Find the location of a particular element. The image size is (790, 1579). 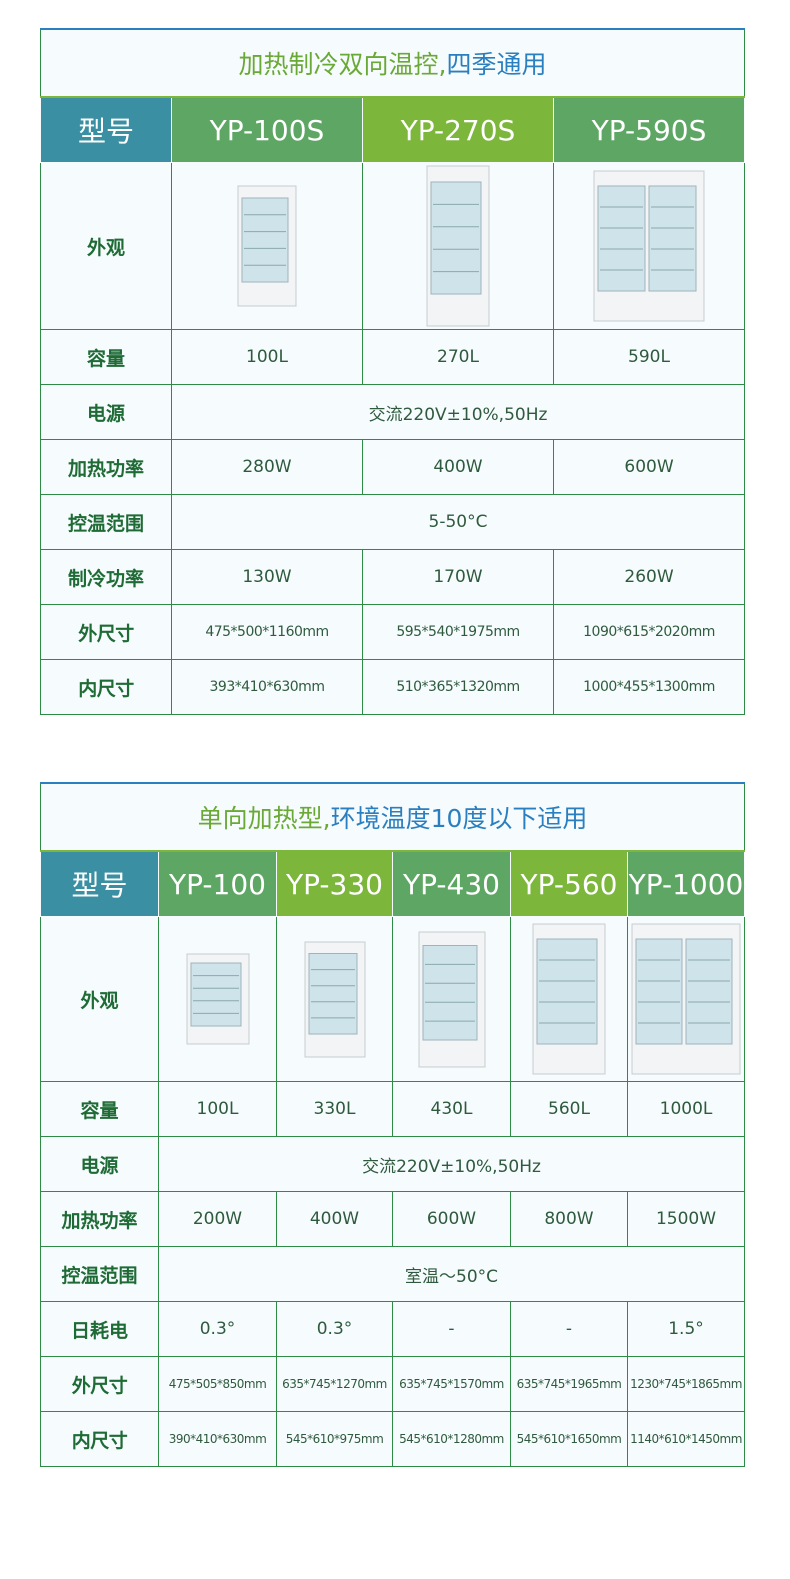

model-header: YP-590S is located at coordinates (649, 129).